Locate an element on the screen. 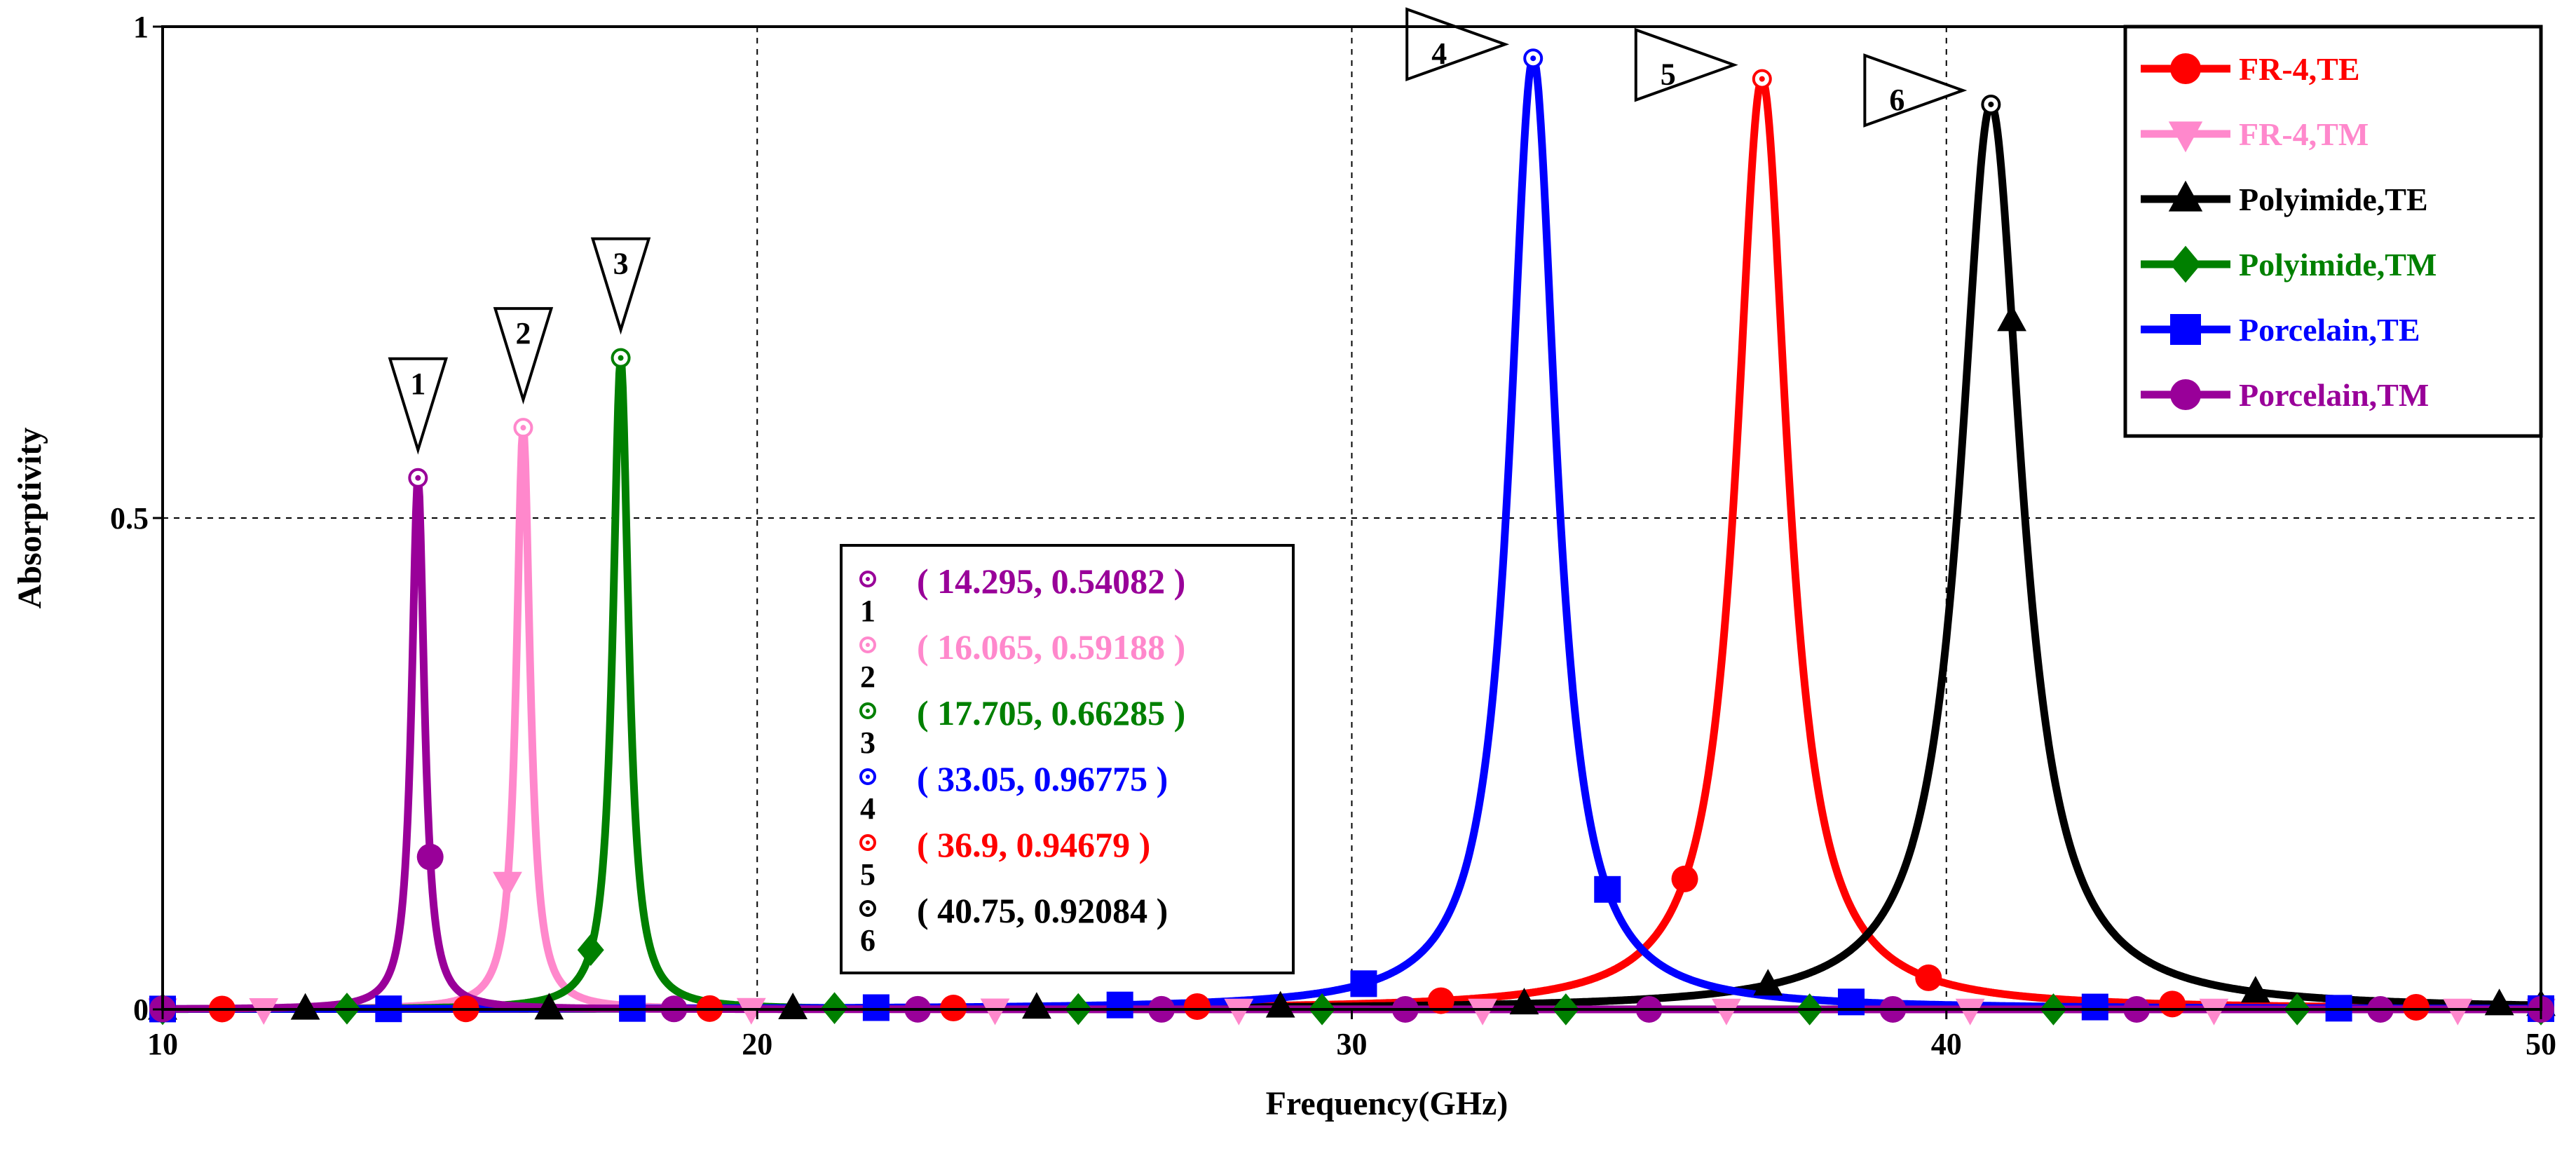  annotation-value-1: ( 14.295, 0.54082 ) is located at coordinates (1051, 581).